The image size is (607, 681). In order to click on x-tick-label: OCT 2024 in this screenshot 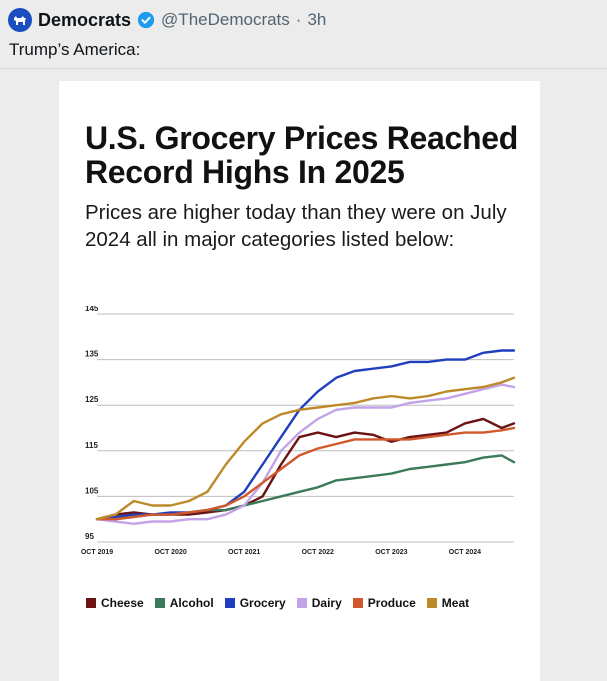, I will do `click(465, 552)`.